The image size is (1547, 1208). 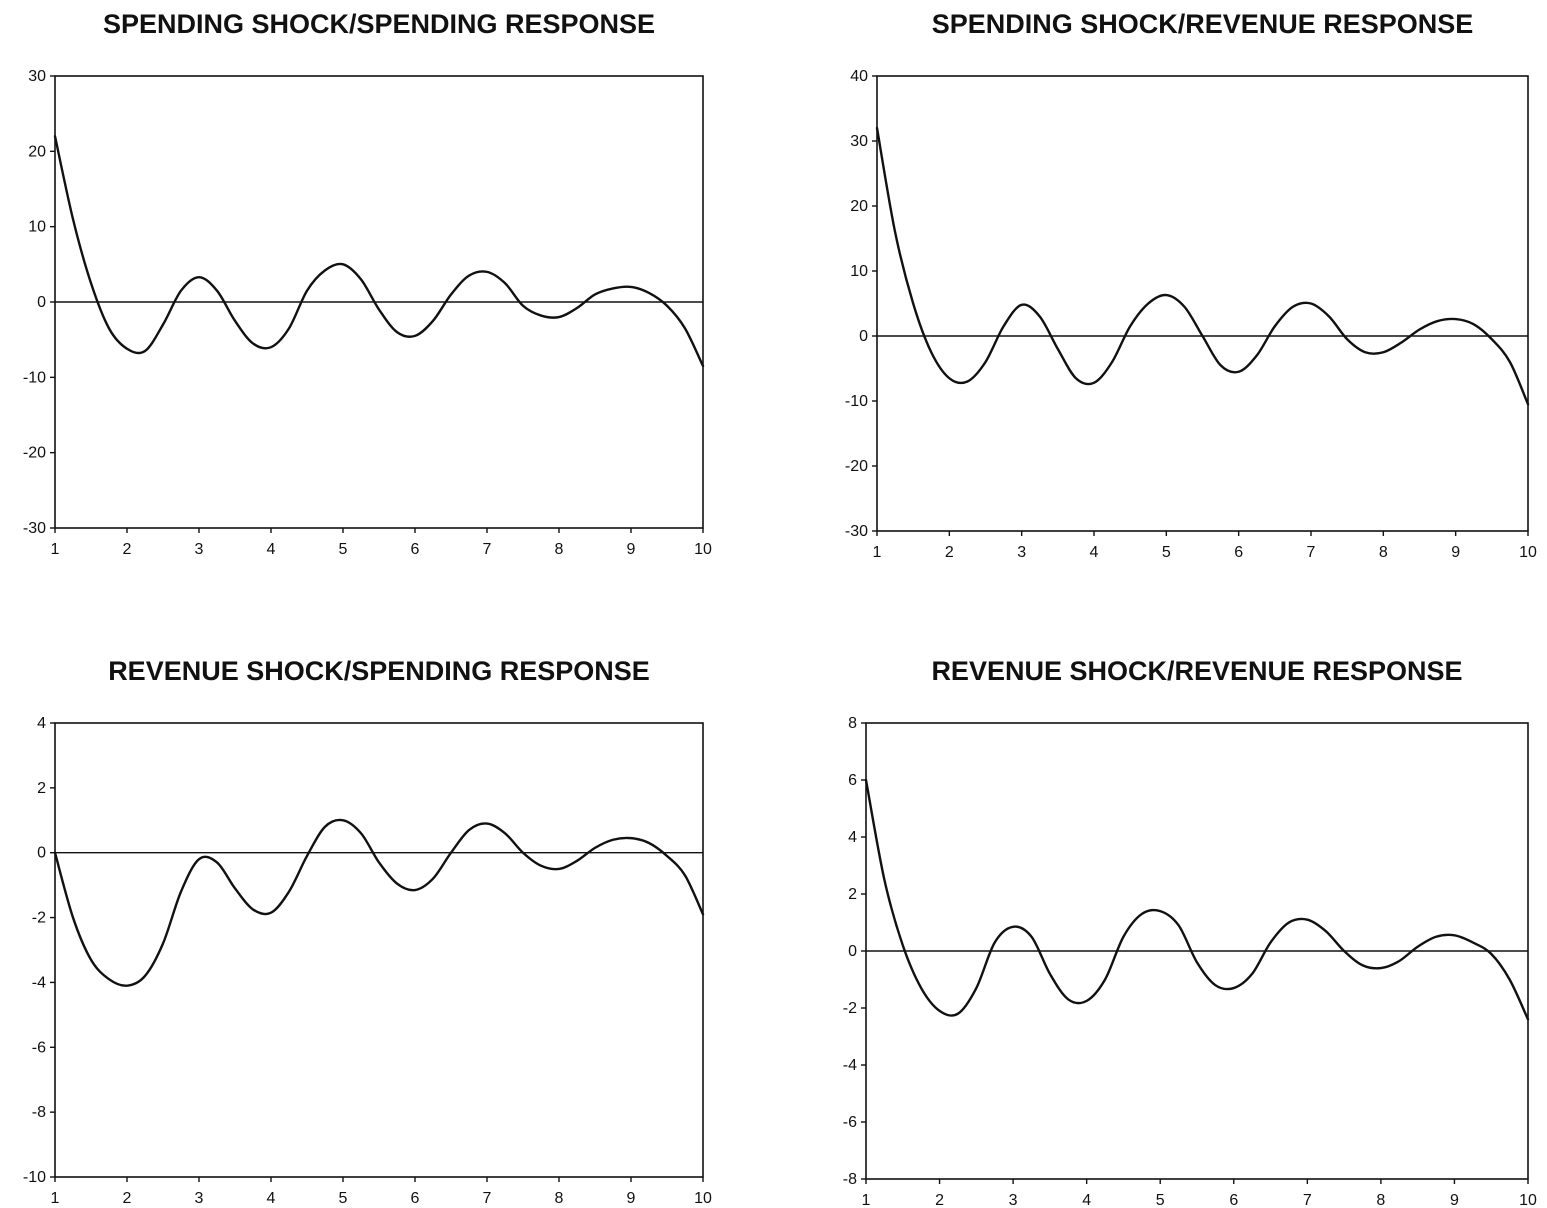 What do you see at coordinates (1196, 671) in the screenshot?
I see `chart-title: REVENUE SHOCK/REVENUE RESPONSE` at bounding box center [1196, 671].